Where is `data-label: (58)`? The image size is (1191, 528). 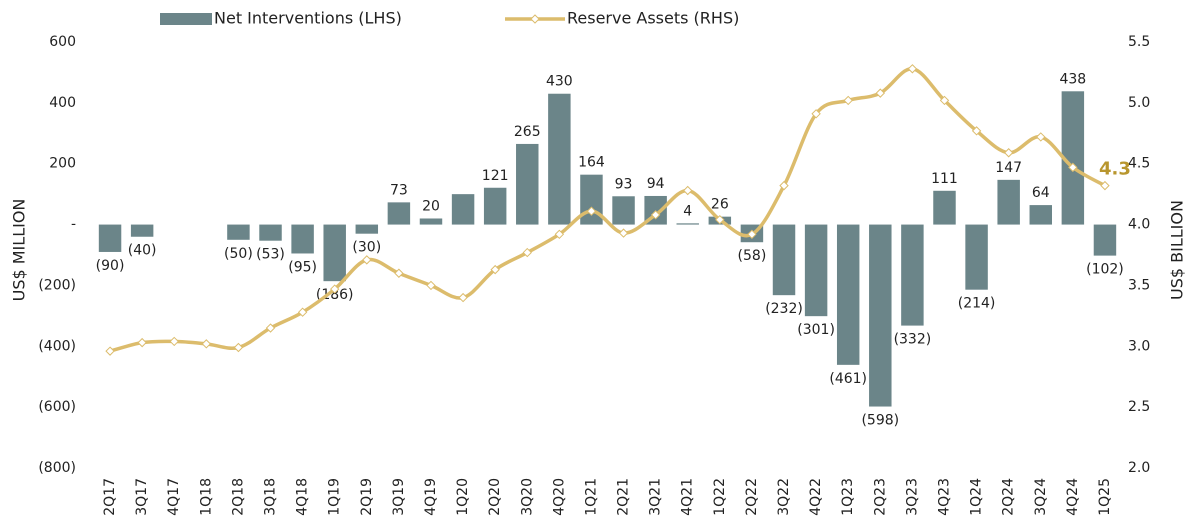
data-label: (58) is located at coordinates (752, 256).